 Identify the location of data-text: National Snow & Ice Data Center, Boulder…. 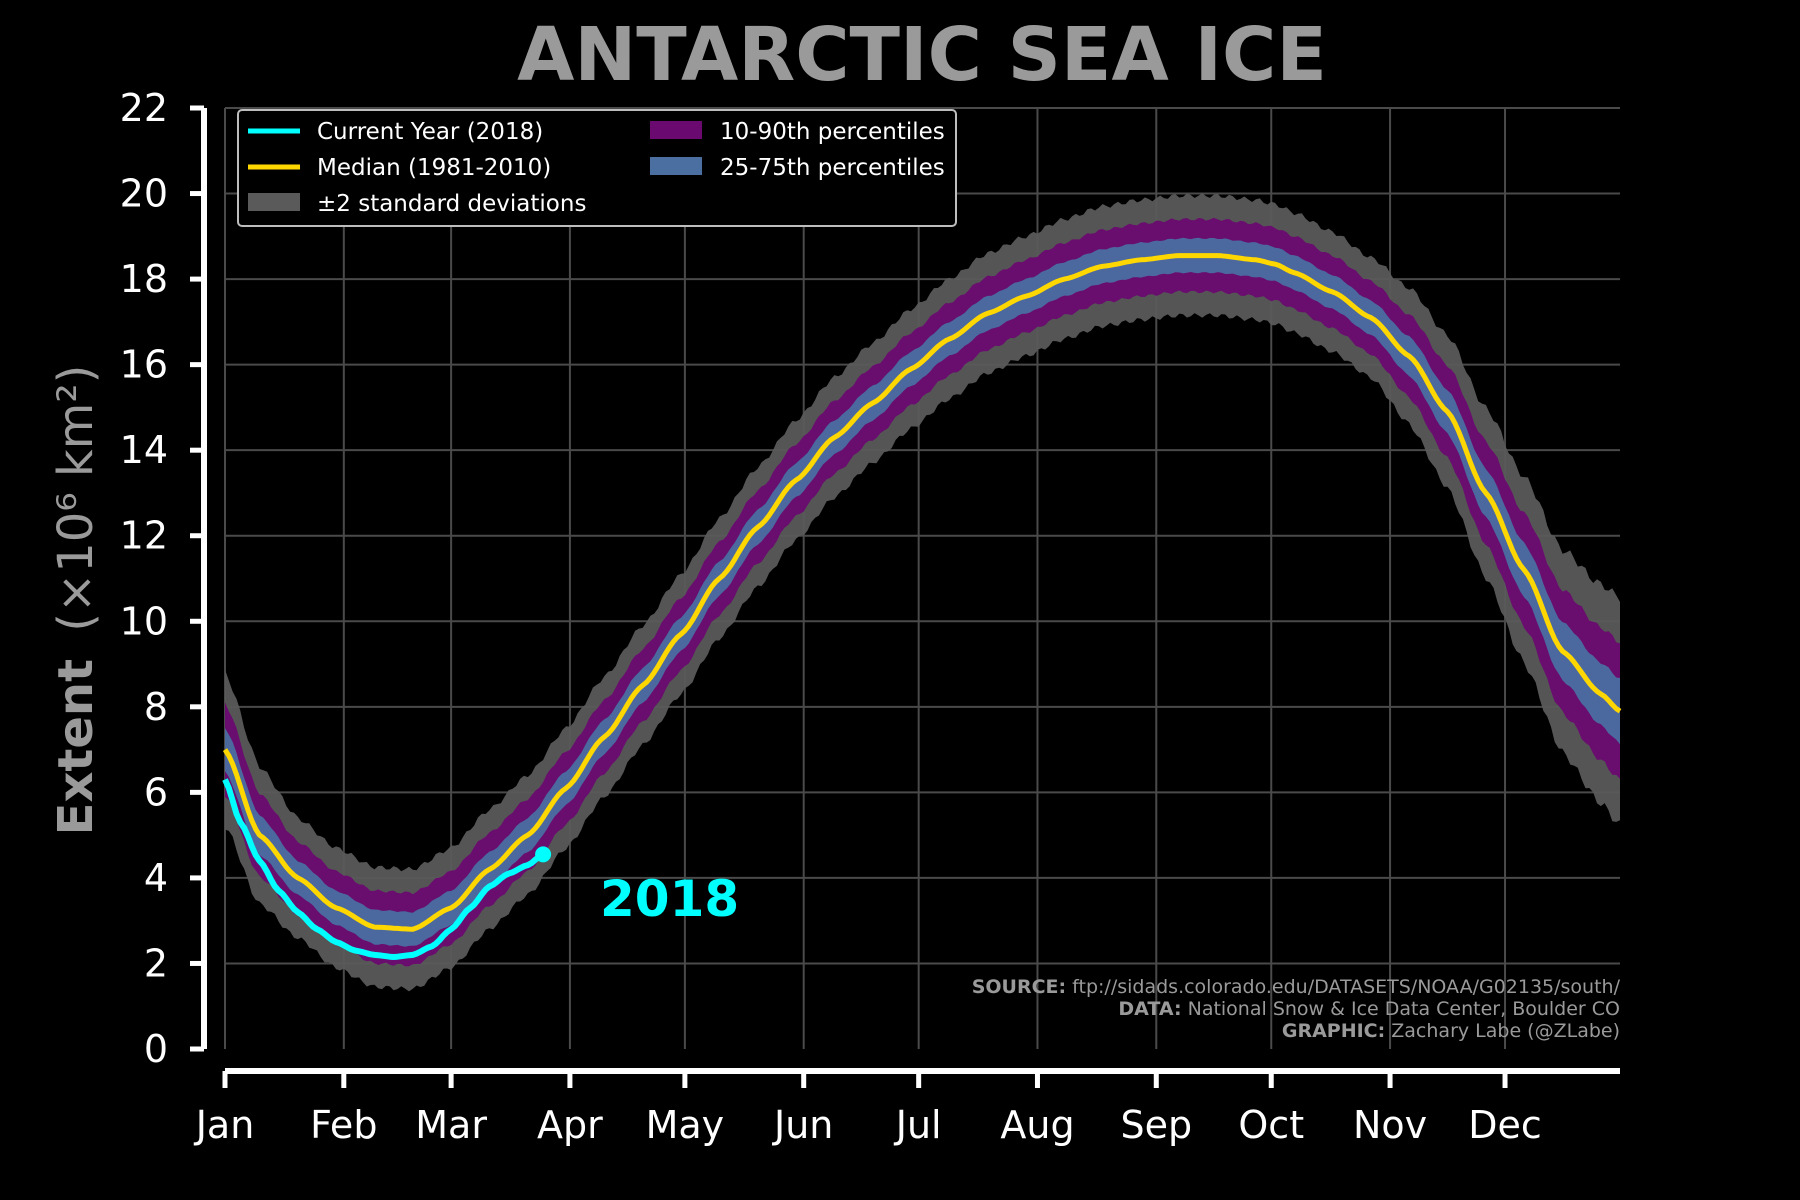
(1401, 1009).